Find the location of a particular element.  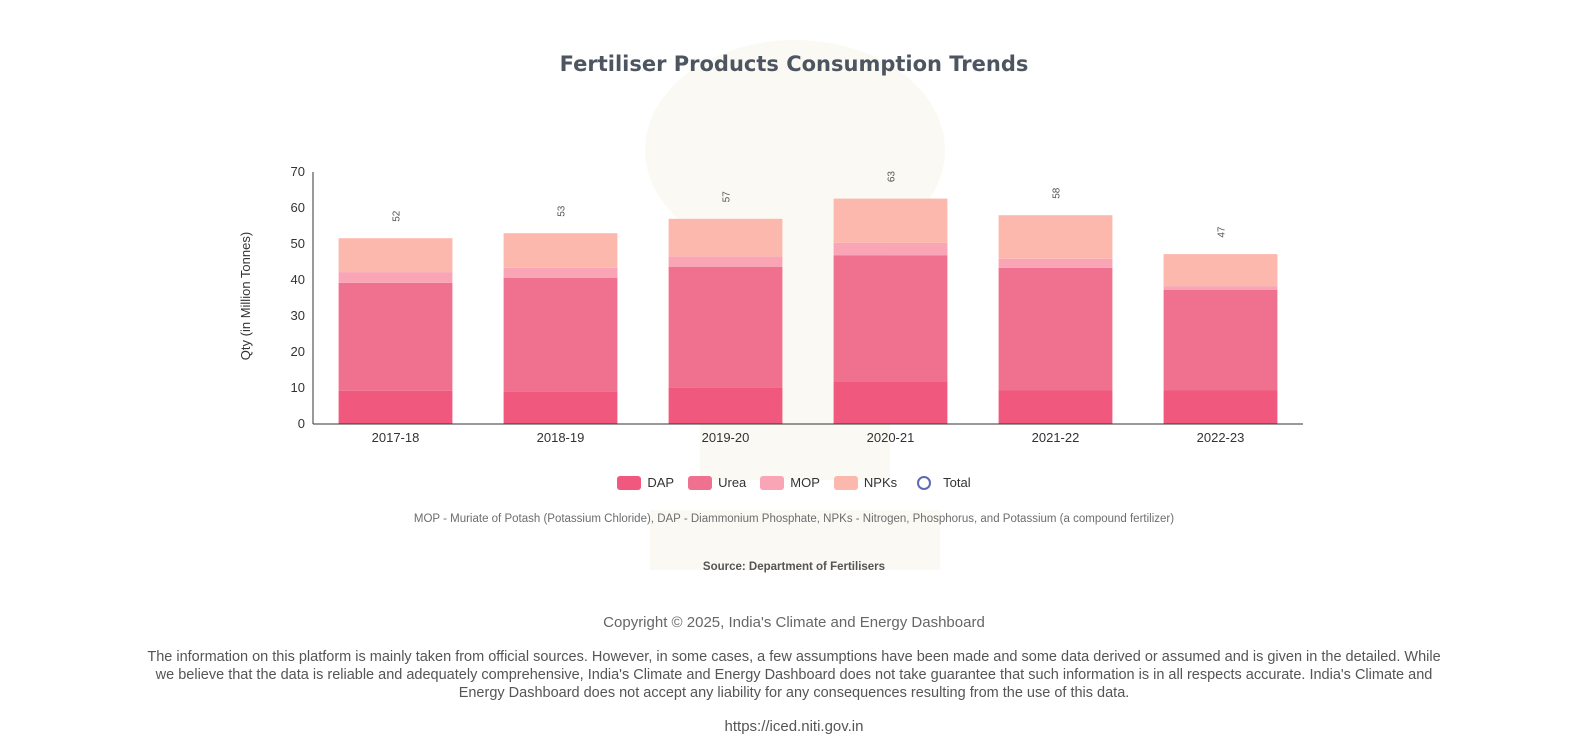

y-tick-label-40: 40 is located at coordinates (298, 279).